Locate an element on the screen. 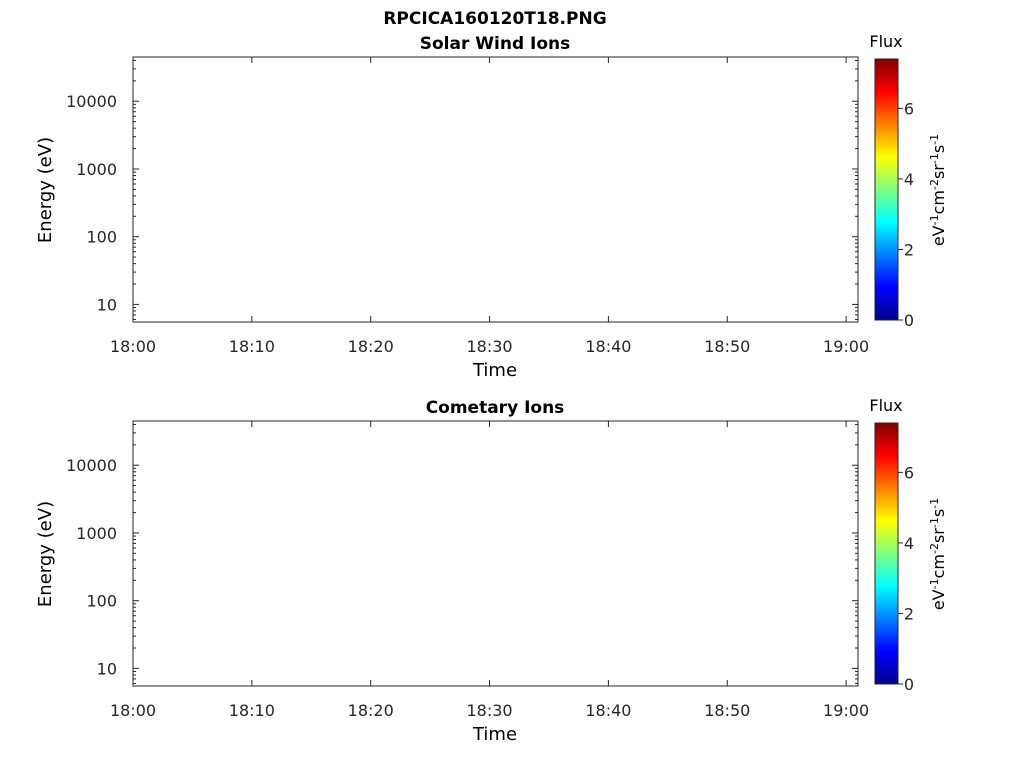 The image size is (1024, 768). panel-title: Solar Wind Ions is located at coordinates (495, 44).